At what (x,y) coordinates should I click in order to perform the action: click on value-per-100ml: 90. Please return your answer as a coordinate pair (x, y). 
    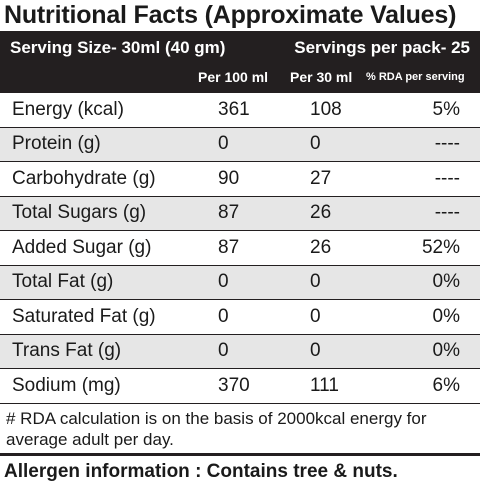
    Looking at the image, I should click on (229, 178).